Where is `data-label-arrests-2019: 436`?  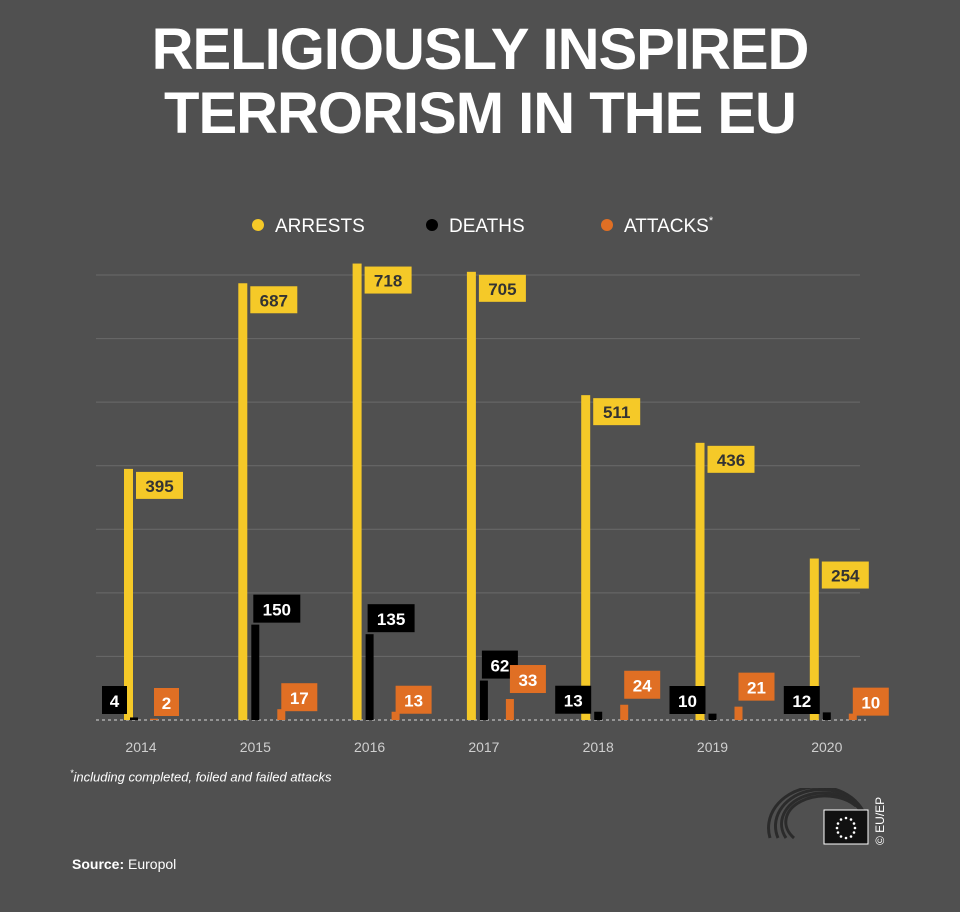 data-label-arrests-2019: 436 is located at coordinates (731, 460).